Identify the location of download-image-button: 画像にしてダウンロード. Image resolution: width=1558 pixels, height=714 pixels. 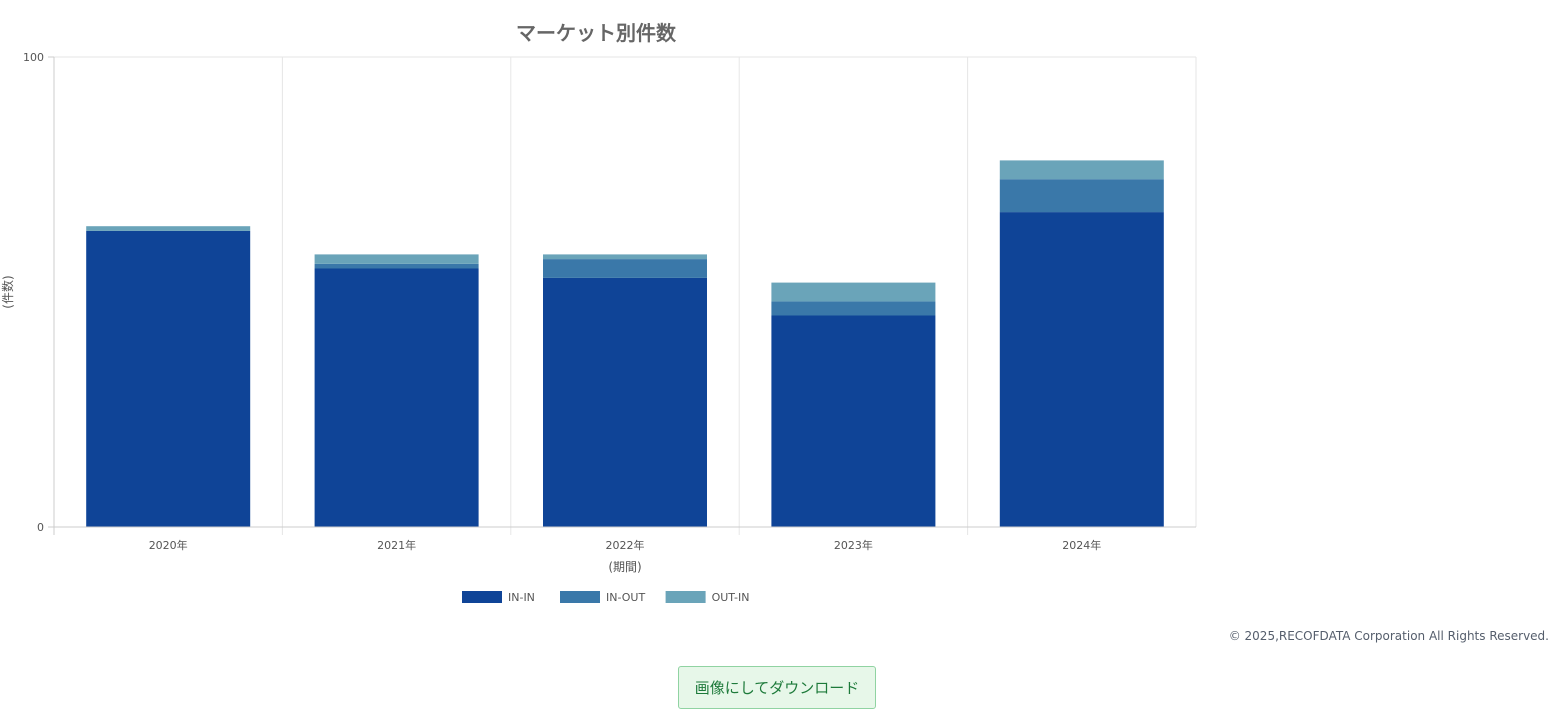
(777, 687).